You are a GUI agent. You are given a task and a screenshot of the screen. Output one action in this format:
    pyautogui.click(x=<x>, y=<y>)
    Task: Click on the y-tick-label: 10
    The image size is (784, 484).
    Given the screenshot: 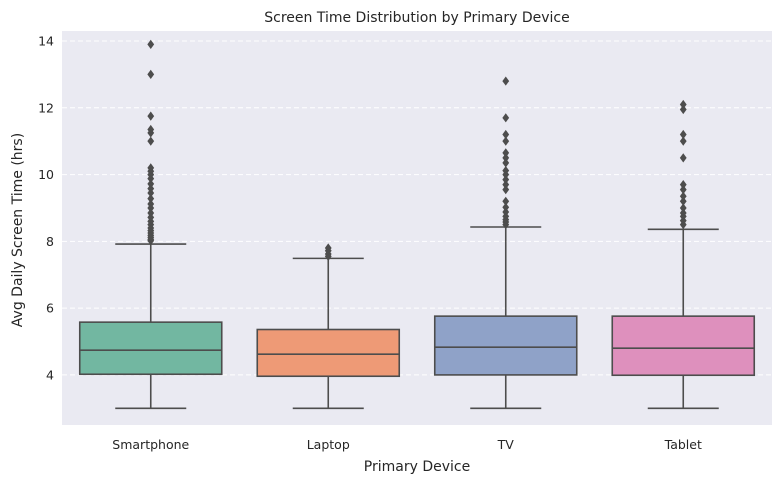 What is the action you would take?
    pyautogui.click(x=46, y=174)
    